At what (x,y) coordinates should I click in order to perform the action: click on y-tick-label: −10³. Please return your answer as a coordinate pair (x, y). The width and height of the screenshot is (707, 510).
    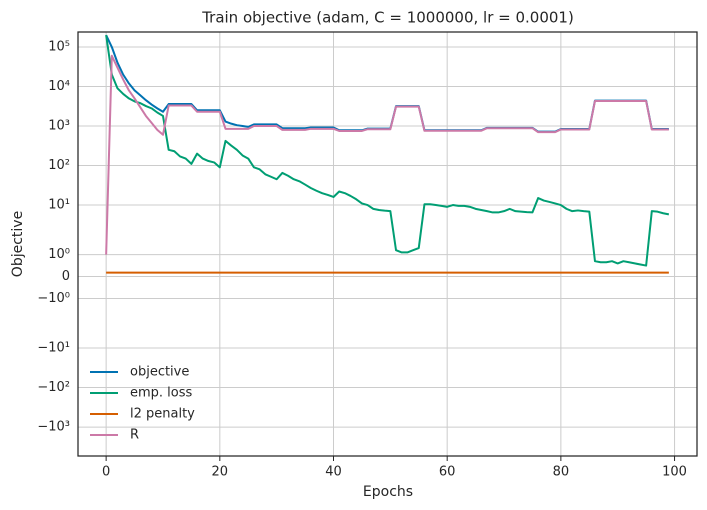
    Looking at the image, I should click on (53, 427).